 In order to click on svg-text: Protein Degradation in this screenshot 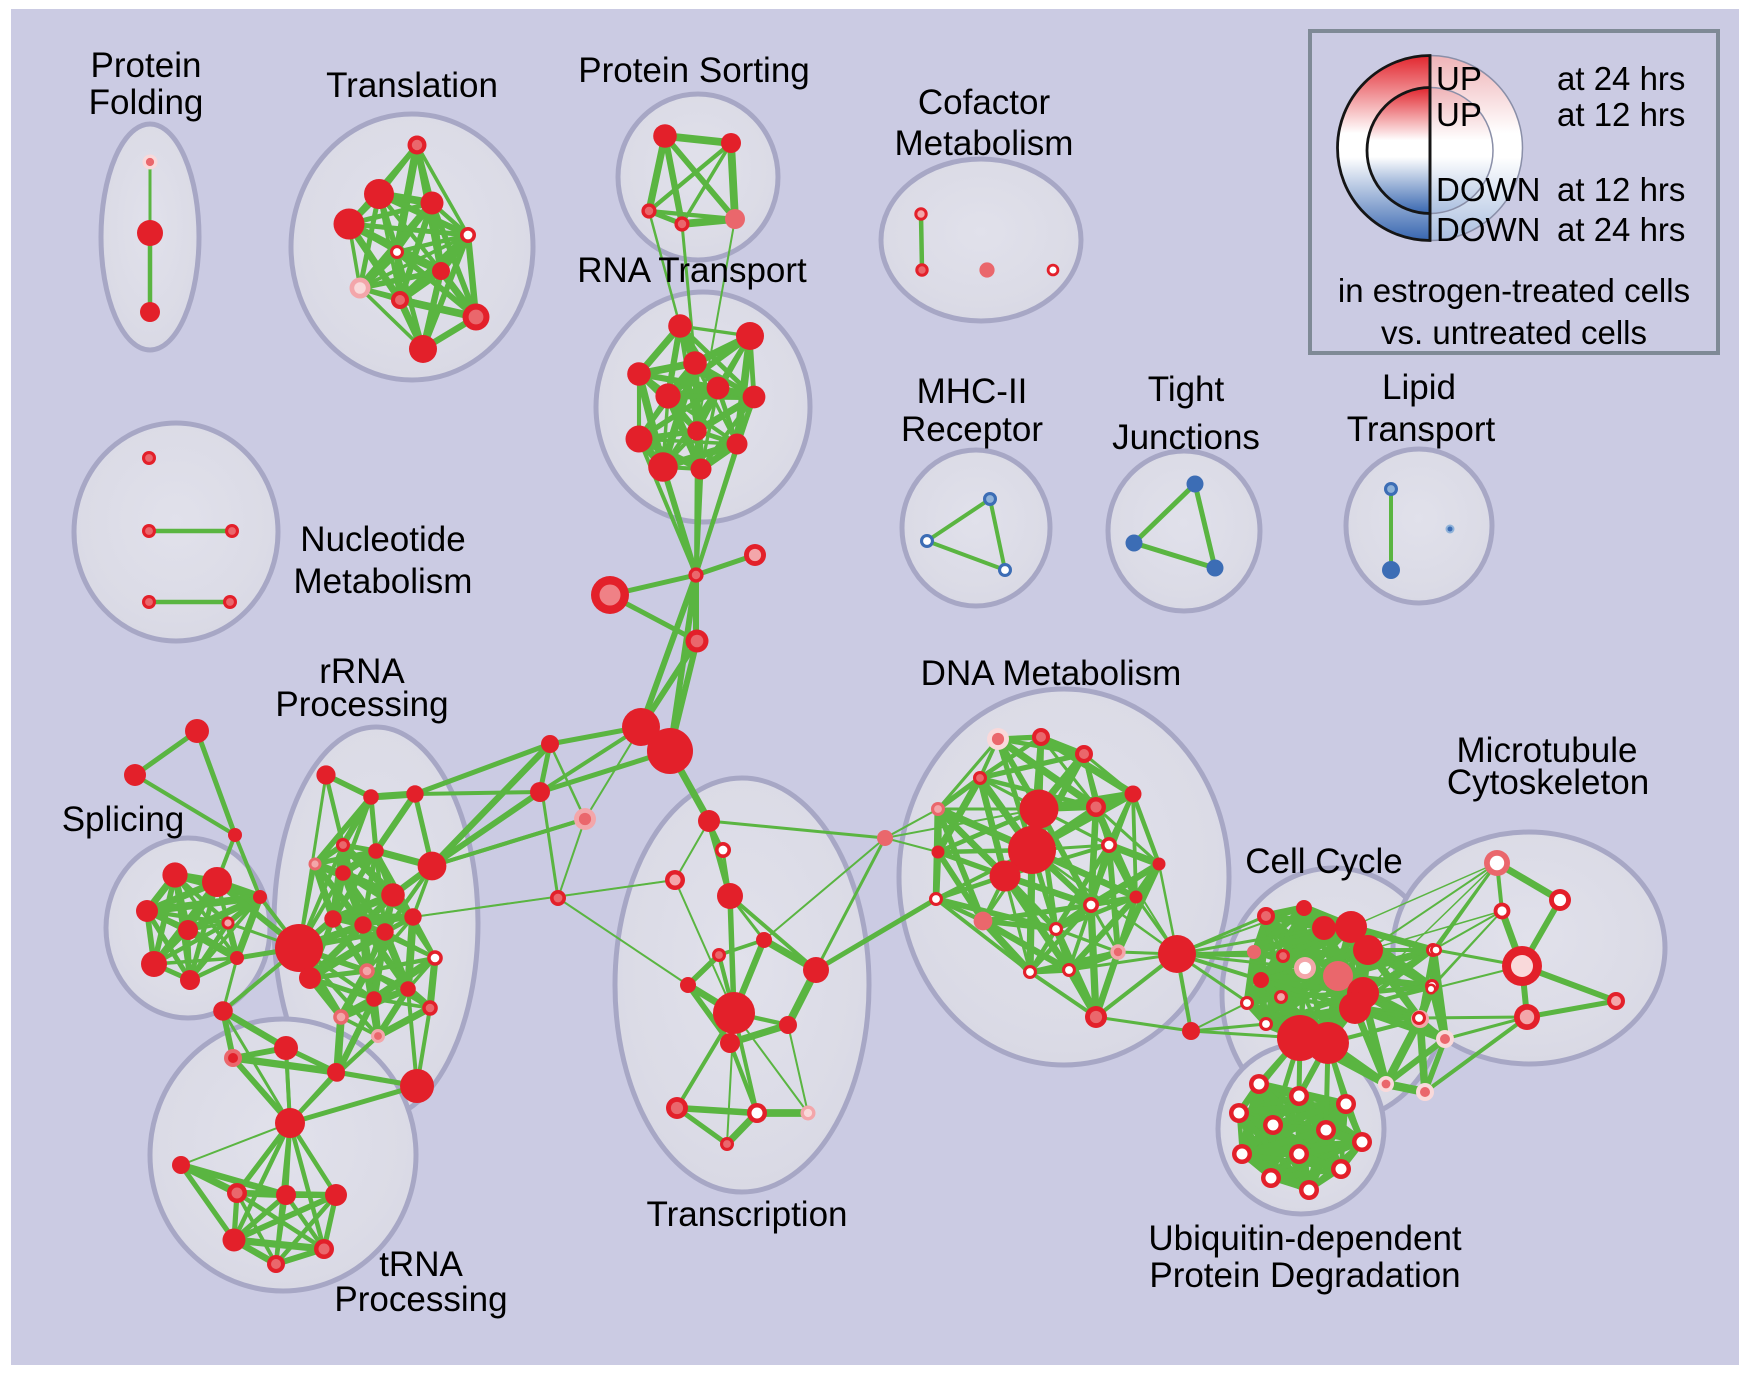, I will do `click(1304, 1275)`.